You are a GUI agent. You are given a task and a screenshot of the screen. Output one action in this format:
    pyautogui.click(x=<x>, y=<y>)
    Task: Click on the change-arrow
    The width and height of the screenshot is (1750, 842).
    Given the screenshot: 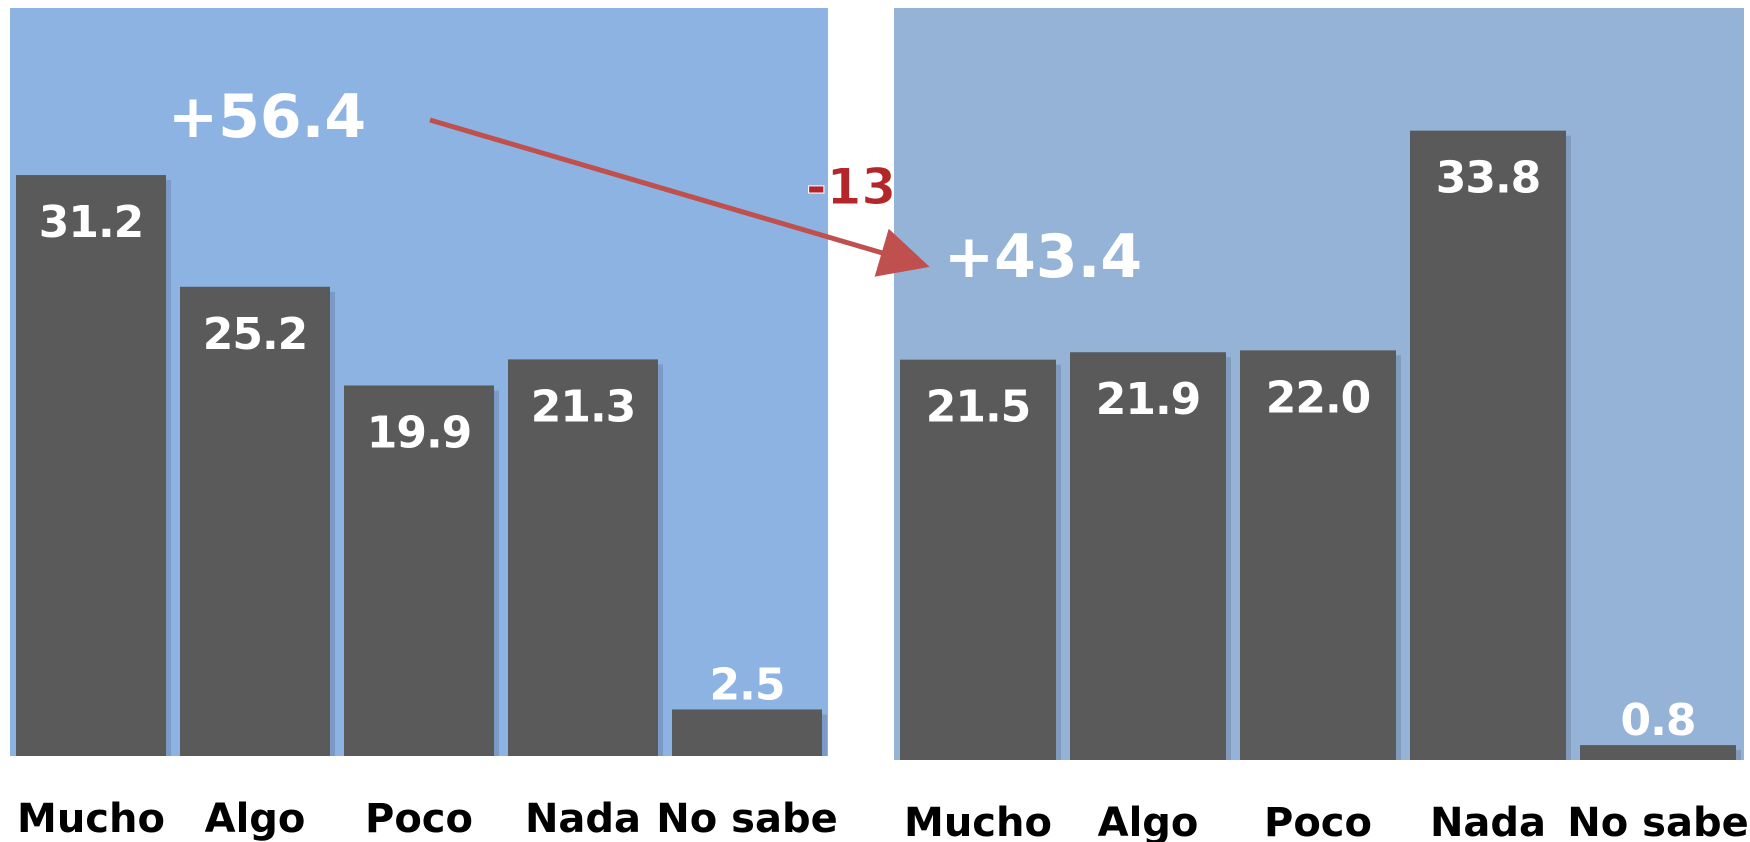 What is the action you would take?
    pyautogui.click(x=679, y=197)
    